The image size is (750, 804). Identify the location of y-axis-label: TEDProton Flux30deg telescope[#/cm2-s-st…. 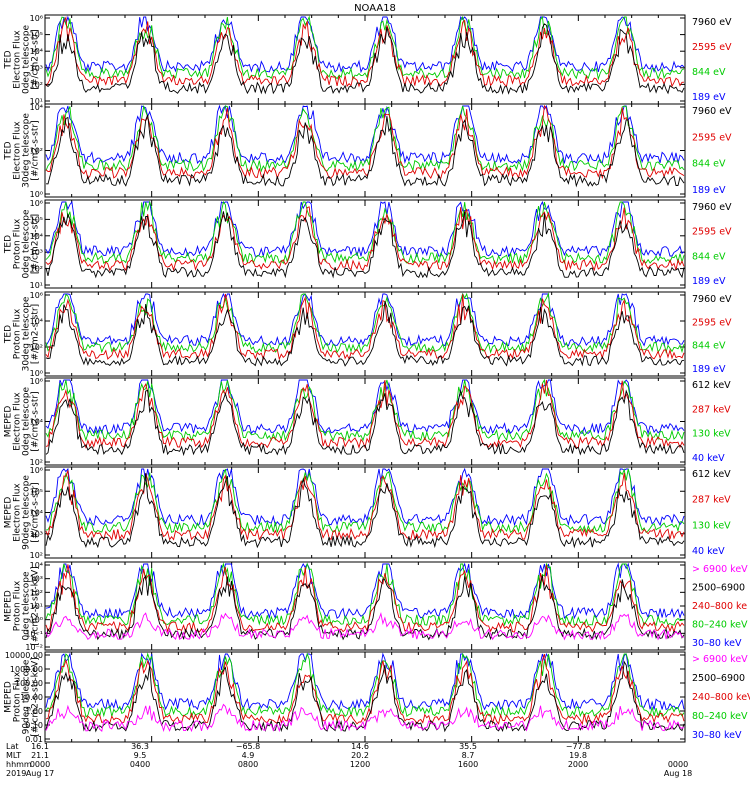
(22, 333).